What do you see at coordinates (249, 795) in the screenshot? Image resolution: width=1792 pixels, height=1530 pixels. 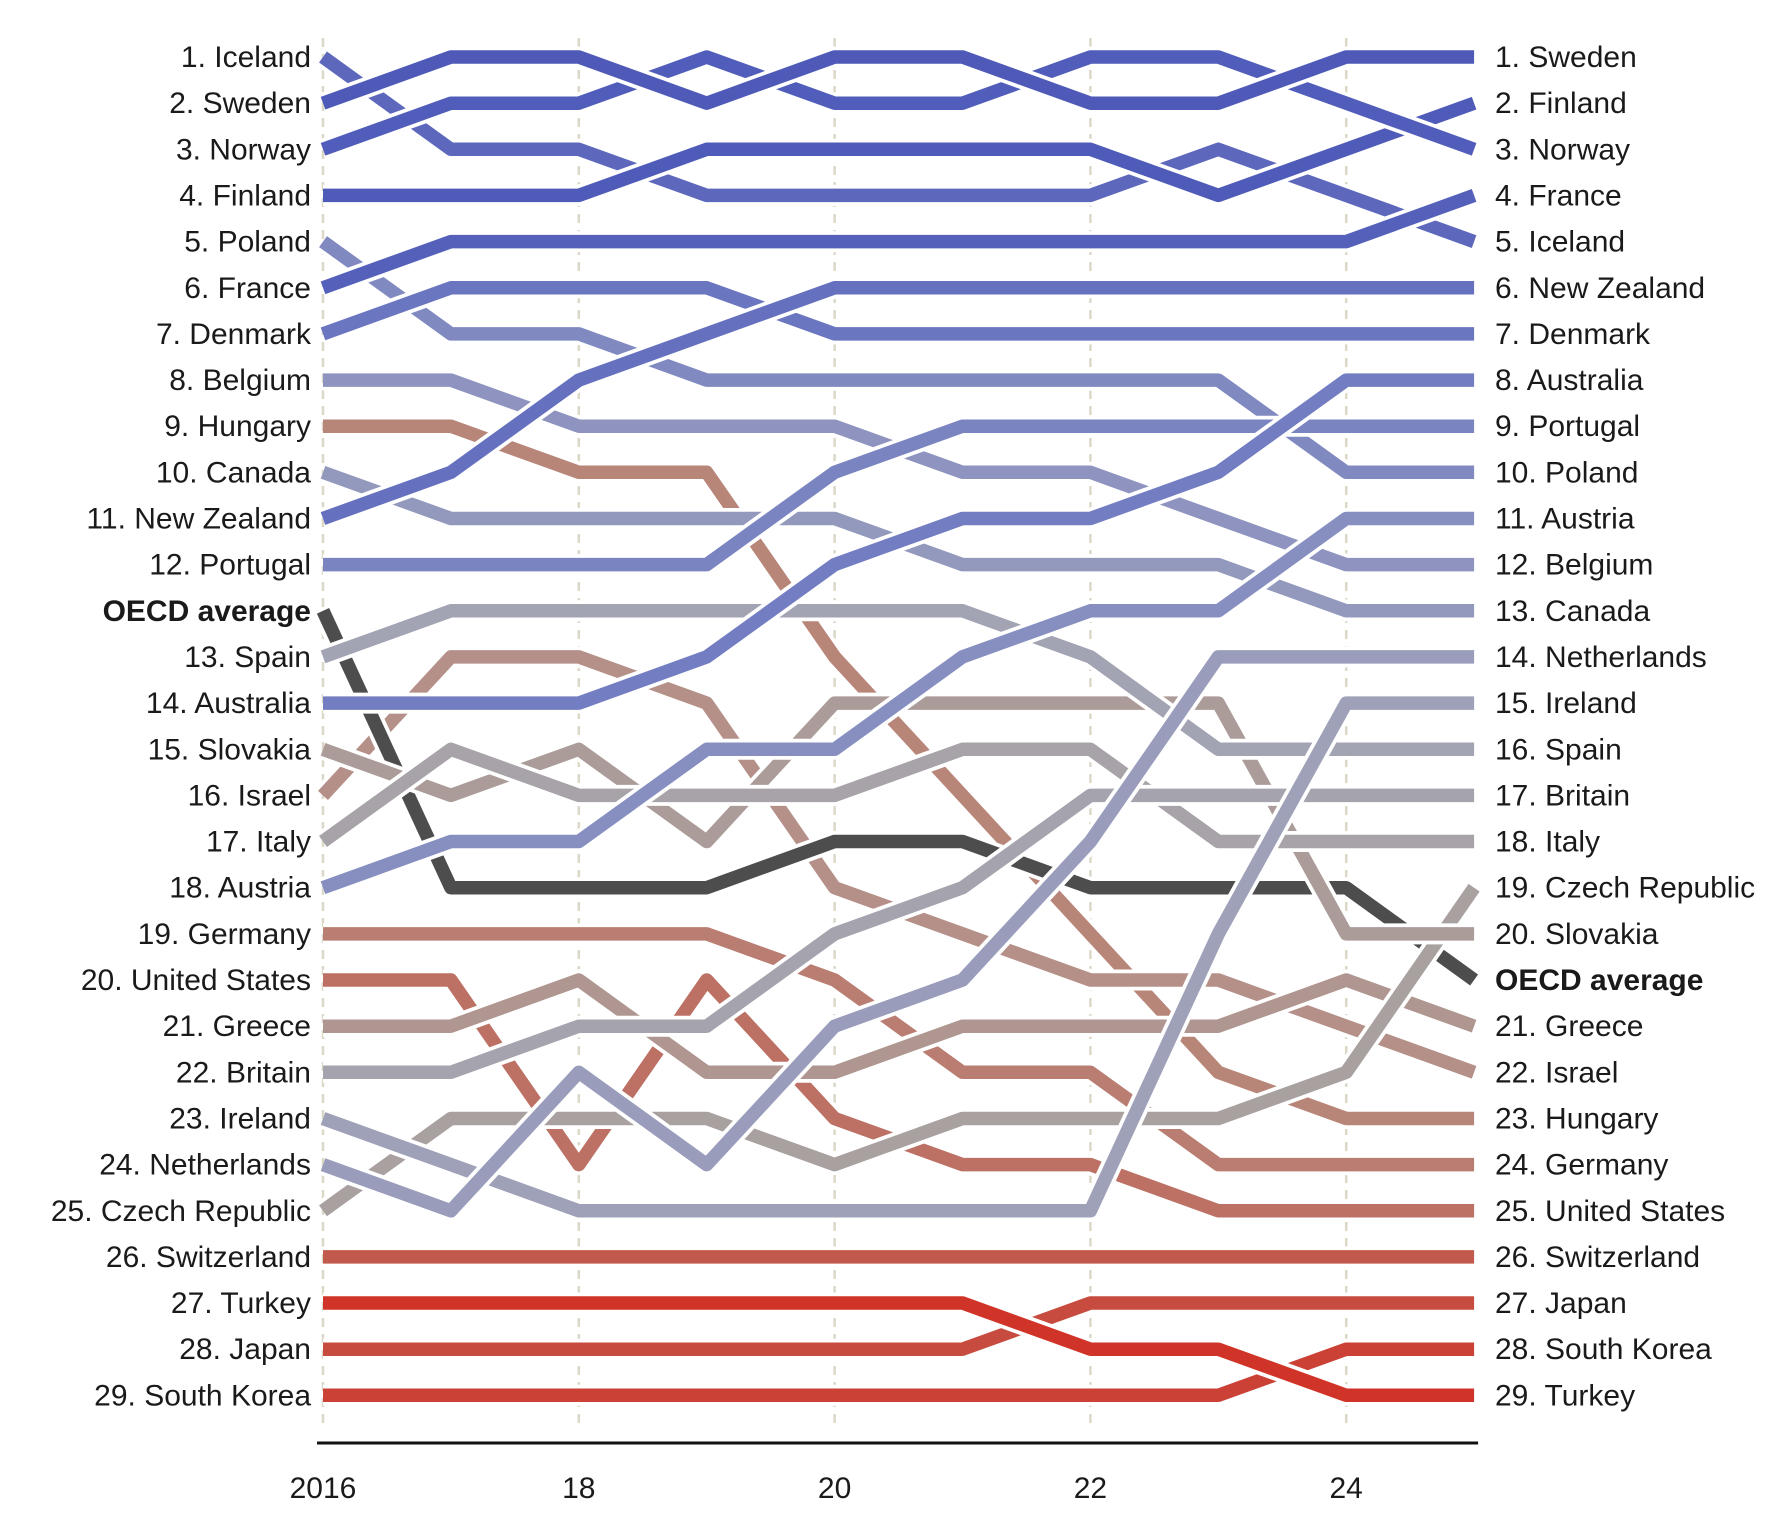 I see `left-label-17: 16. Israel` at bounding box center [249, 795].